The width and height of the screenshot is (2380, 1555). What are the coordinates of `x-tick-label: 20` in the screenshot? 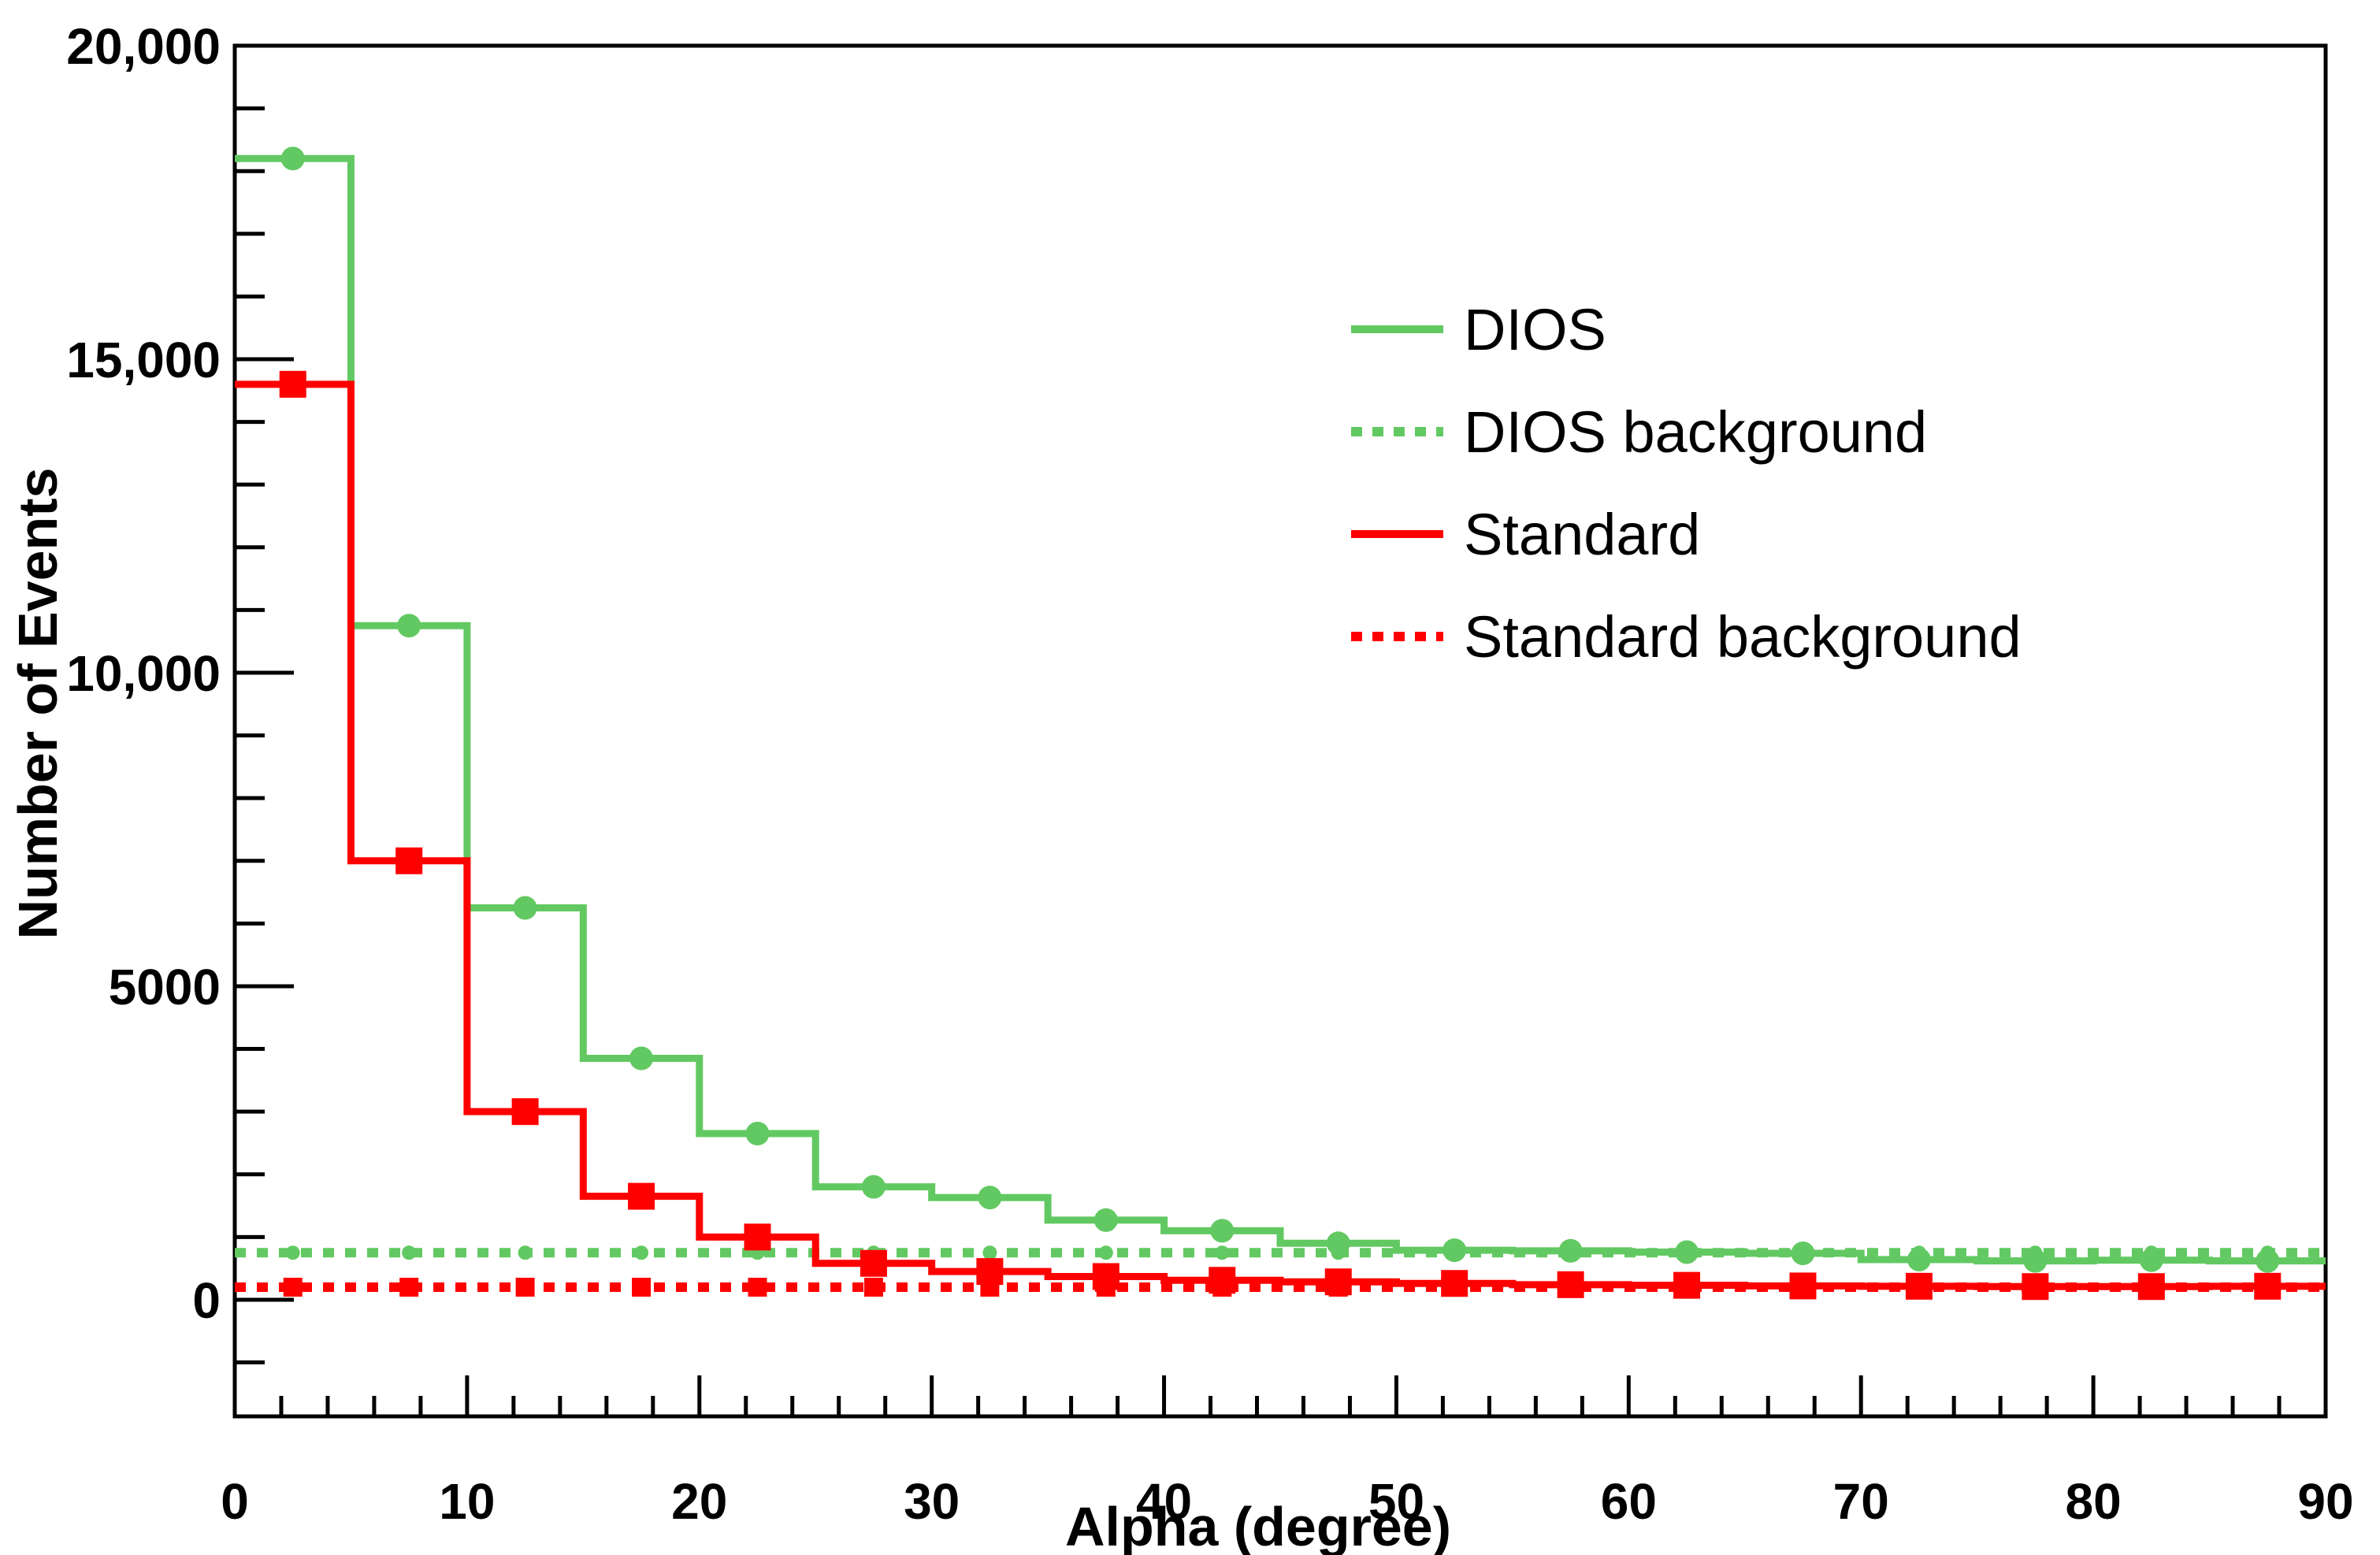 It's located at (699, 1501).